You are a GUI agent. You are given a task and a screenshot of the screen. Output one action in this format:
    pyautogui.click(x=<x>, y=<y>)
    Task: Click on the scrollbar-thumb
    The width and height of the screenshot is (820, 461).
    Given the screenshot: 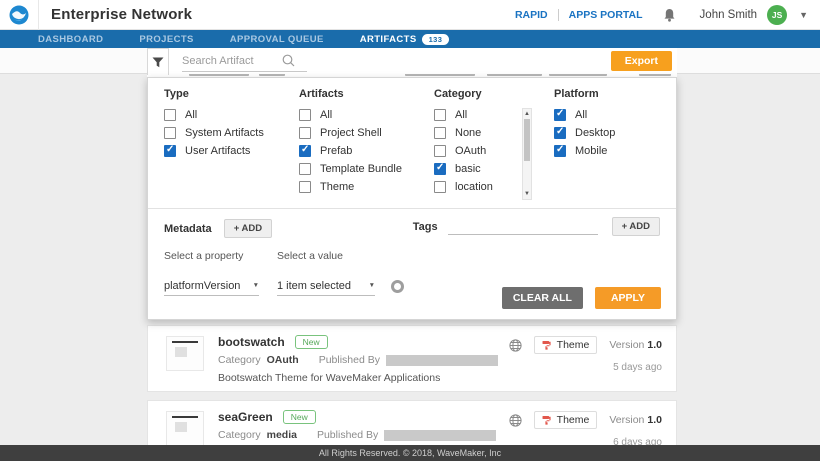 What is the action you would take?
    pyautogui.click(x=527, y=140)
    